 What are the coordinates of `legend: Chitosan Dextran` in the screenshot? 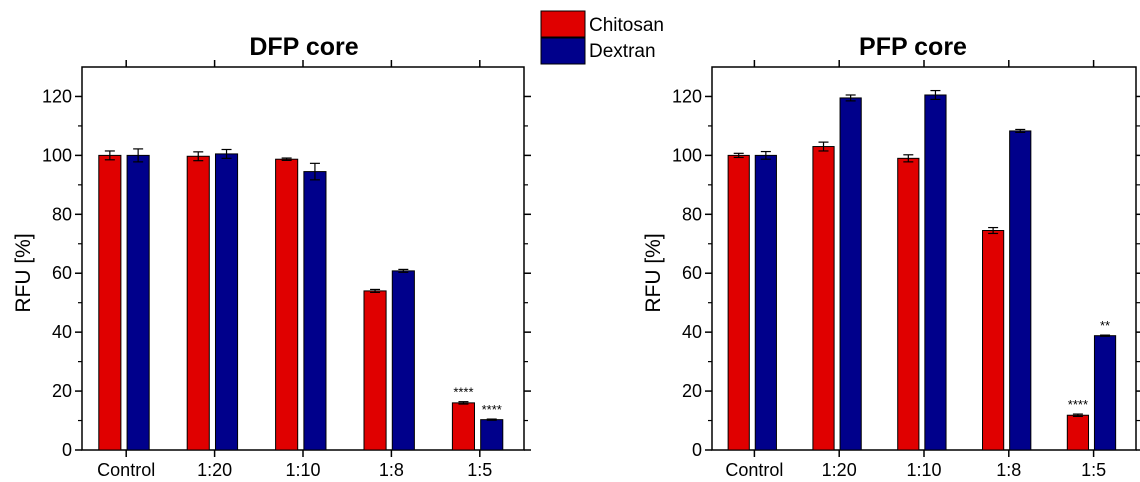 It's located at (602, 37).